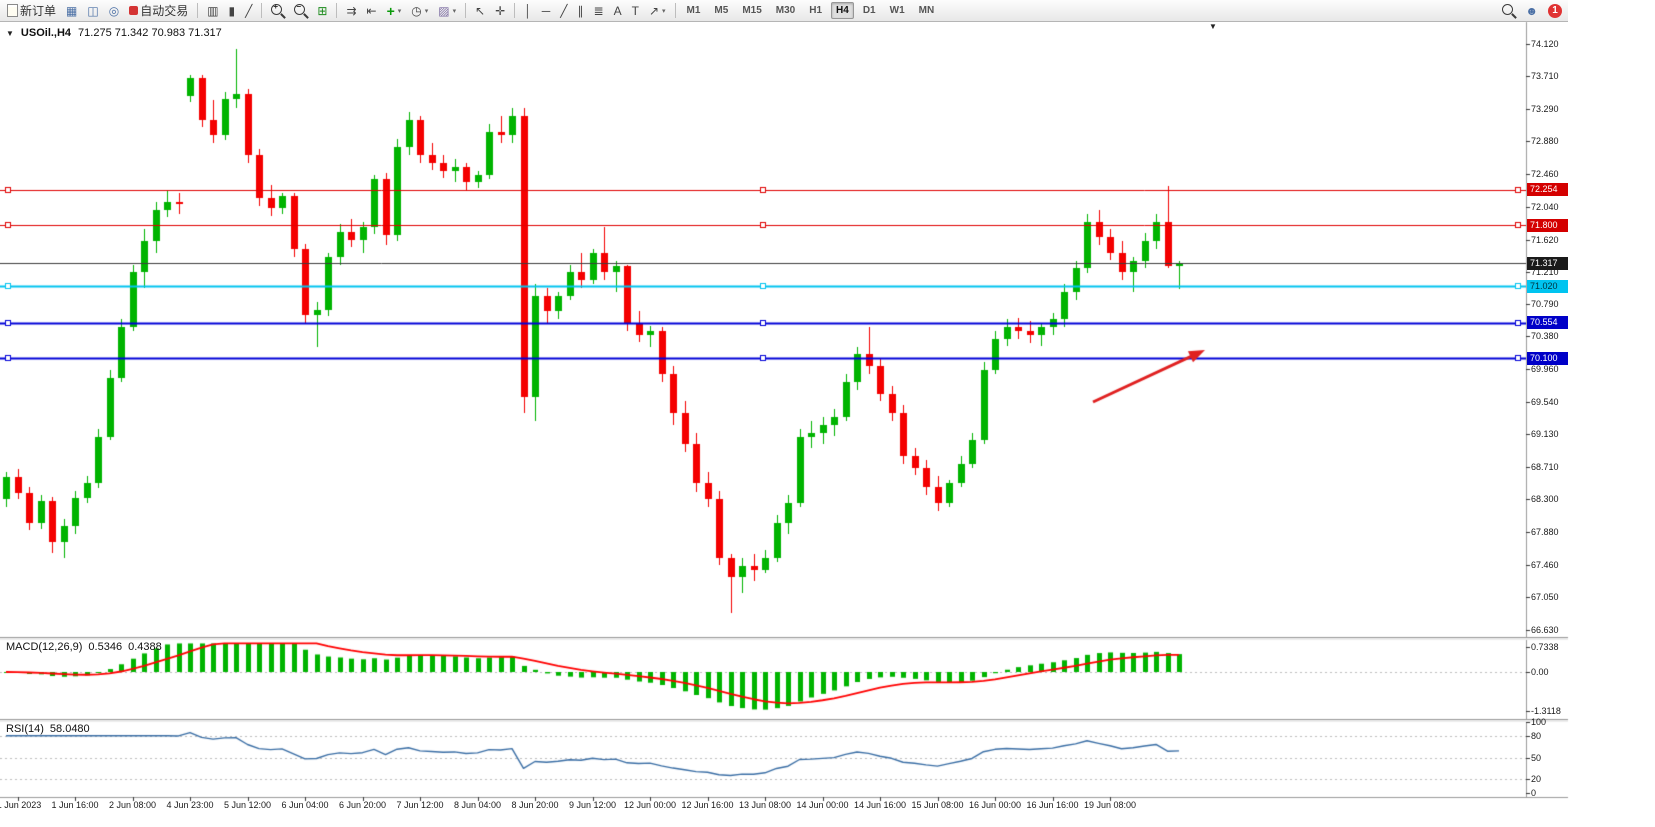 The image size is (1655, 827). Describe the element at coordinates (31, 11) in the screenshot. I see `new-order-button: 新订单` at that location.